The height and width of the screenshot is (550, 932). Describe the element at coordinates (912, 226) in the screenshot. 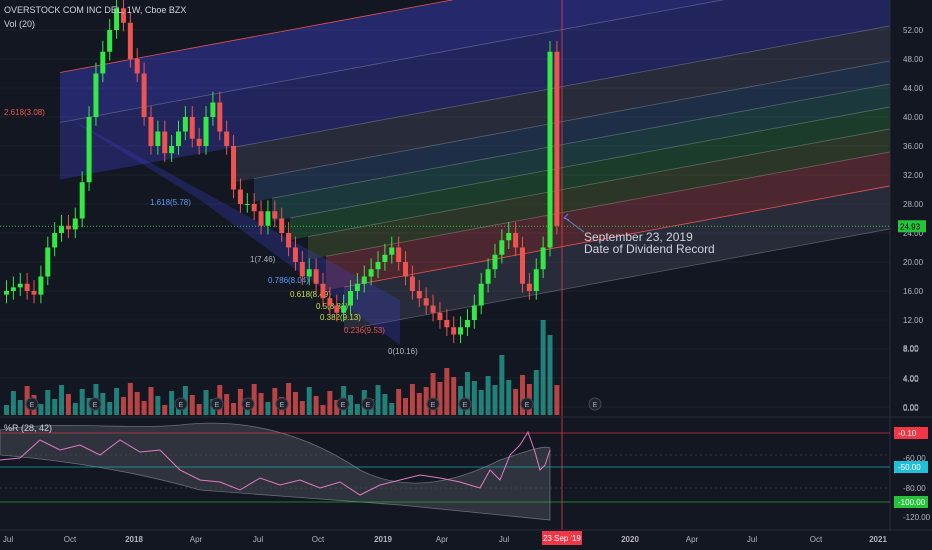

I see `price-badge` at that location.